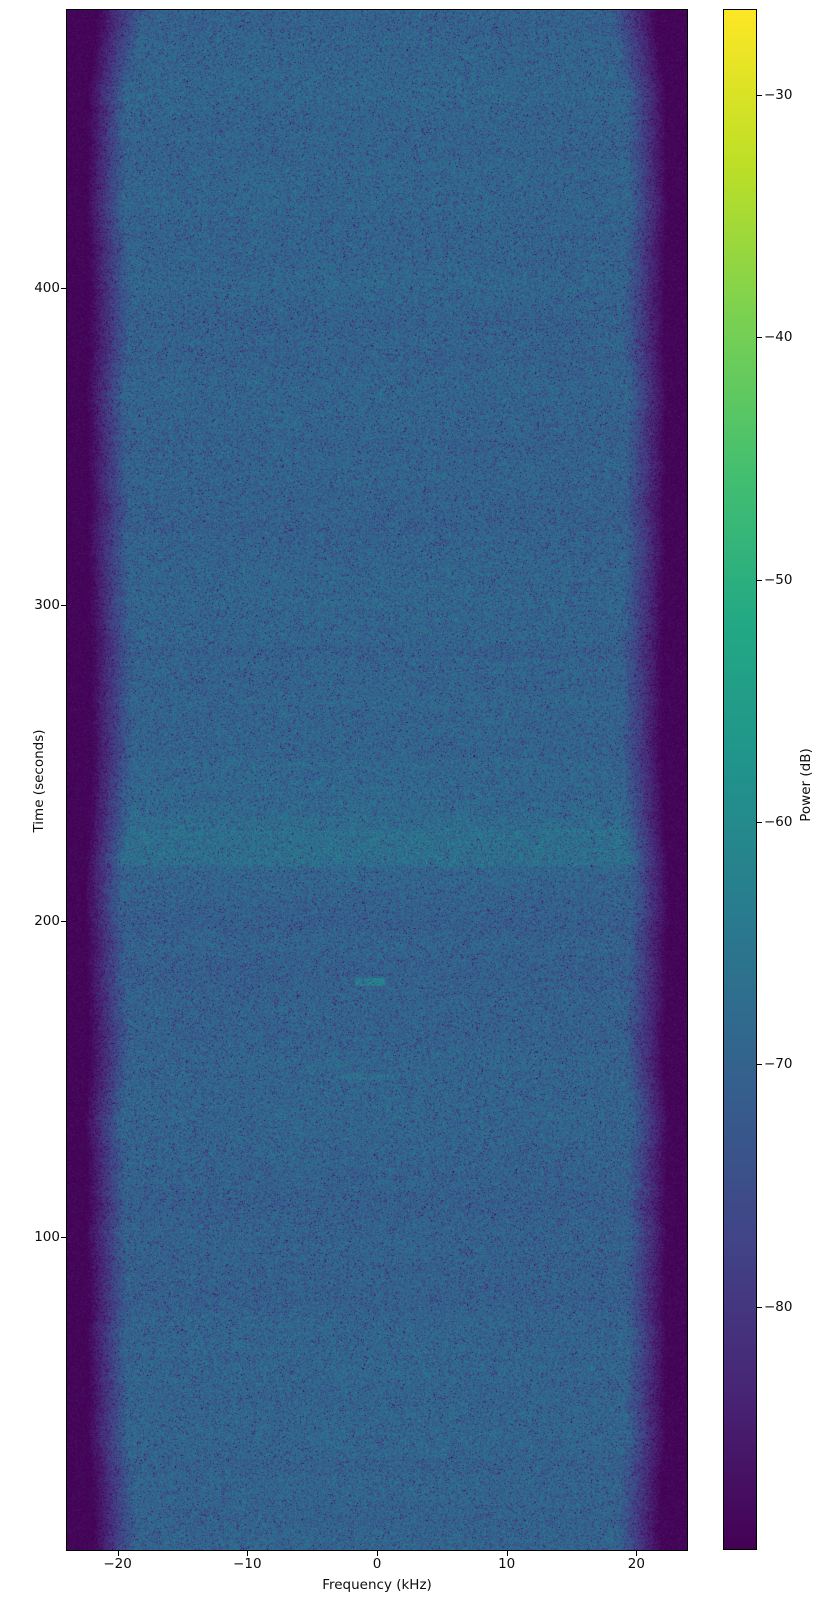 The width and height of the screenshot is (823, 1603). What do you see at coordinates (377, 1564) in the screenshot?
I see `x-tick-label: 0` at bounding box center [377, 1564].